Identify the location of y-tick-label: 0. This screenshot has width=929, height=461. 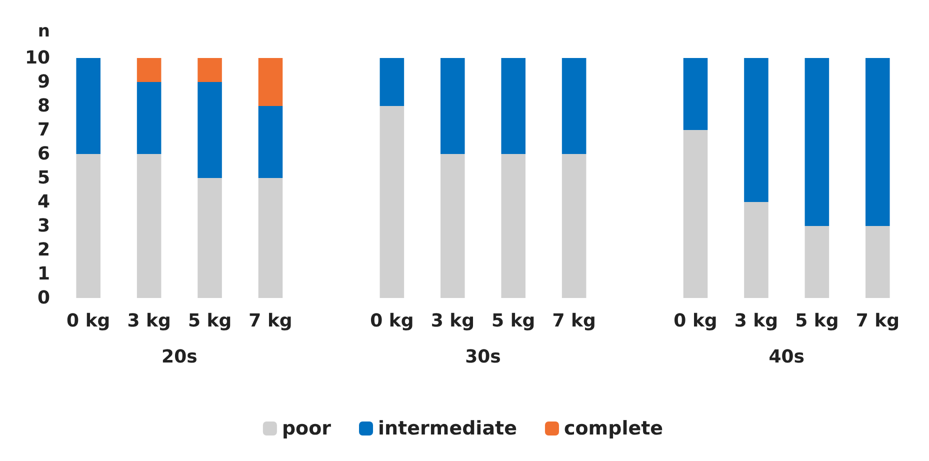
(43, 298).